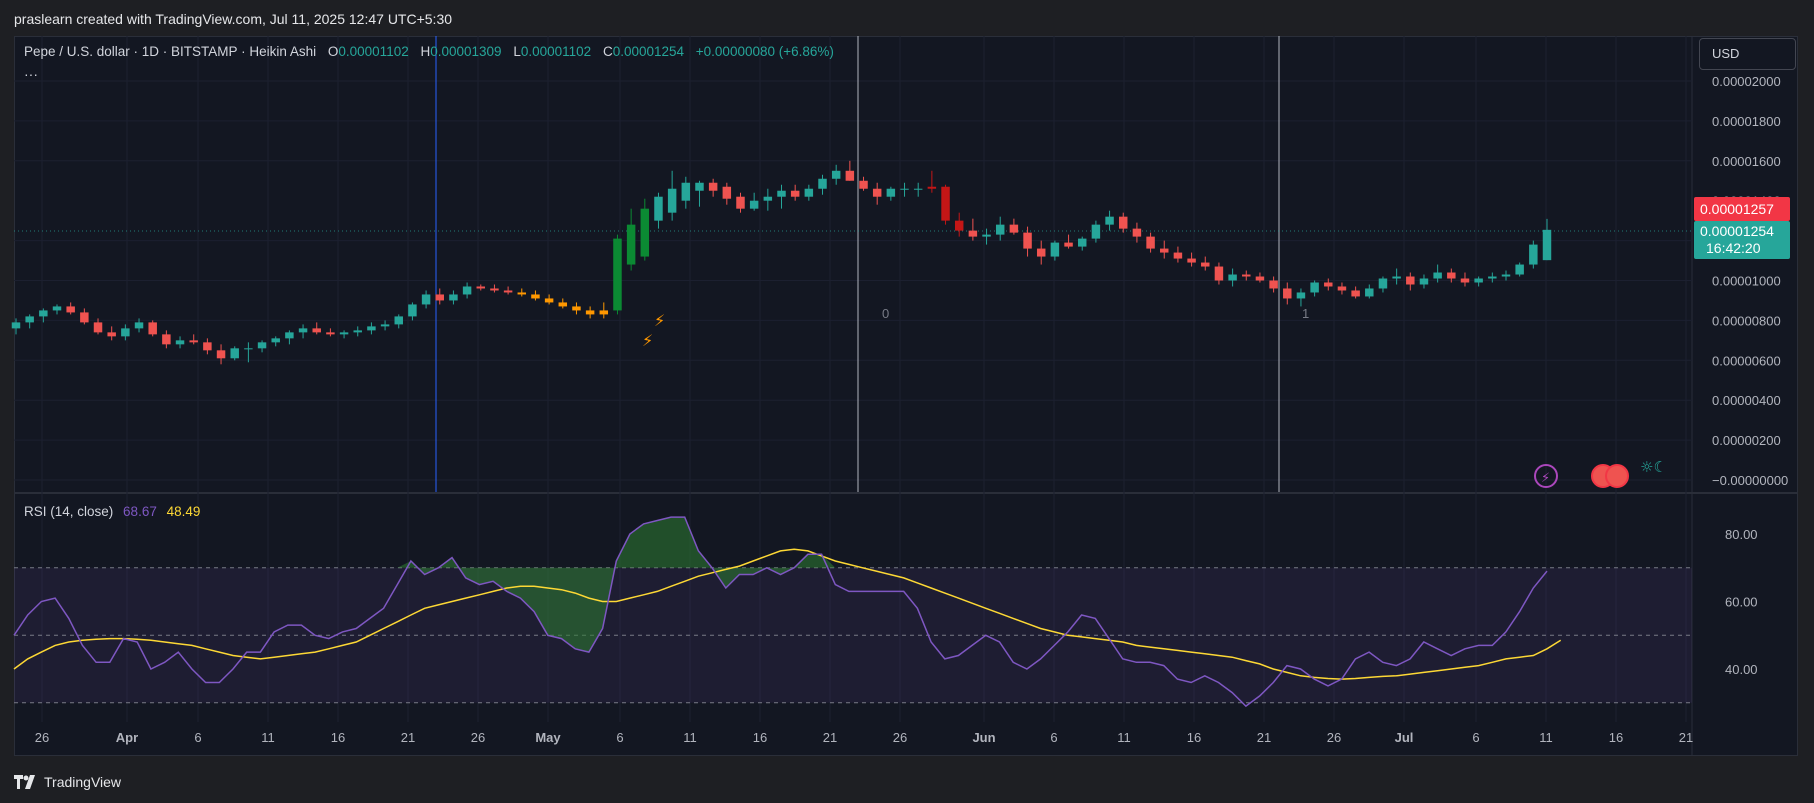 This screenshot has height=803, width=1814. I want to click on rsi-axis-tick-label: 60.00, so click(1741, 602).